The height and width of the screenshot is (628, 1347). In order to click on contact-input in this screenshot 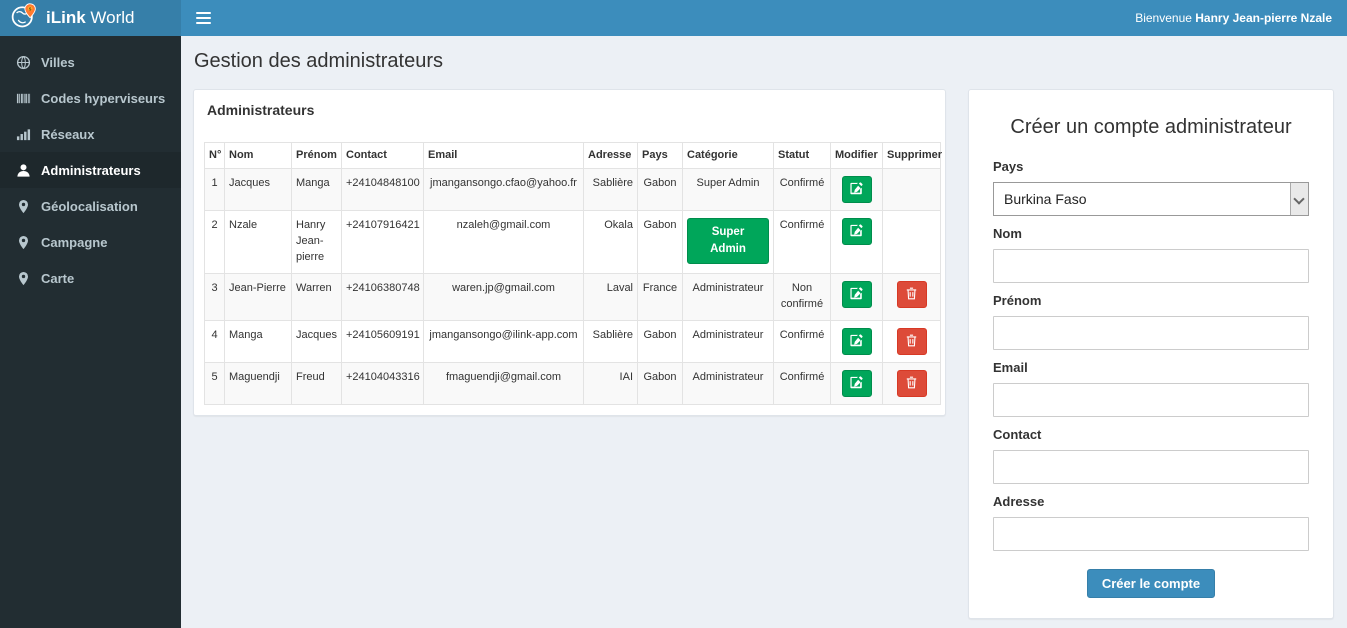, I will do `click(1151, 467)`.